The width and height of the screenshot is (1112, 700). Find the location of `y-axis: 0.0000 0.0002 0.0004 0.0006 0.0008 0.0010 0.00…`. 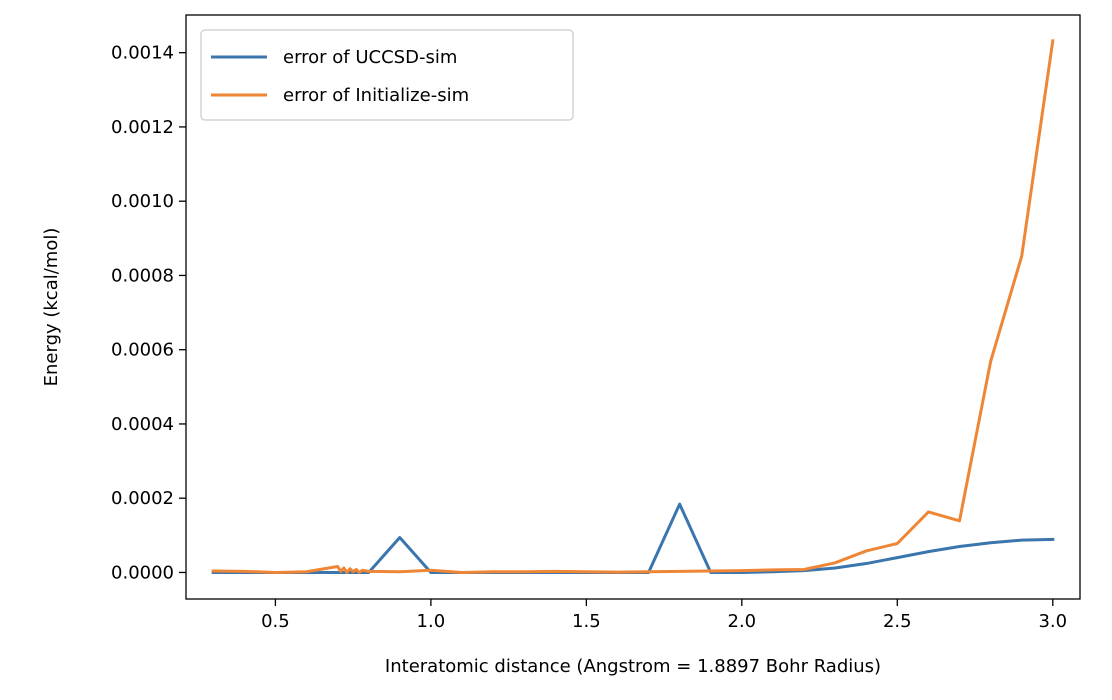

y-axis: 0.0000 0.0002 0.0004 0.0006 0.0008 0.0010 0.00… is located at coordinates (148, 313).